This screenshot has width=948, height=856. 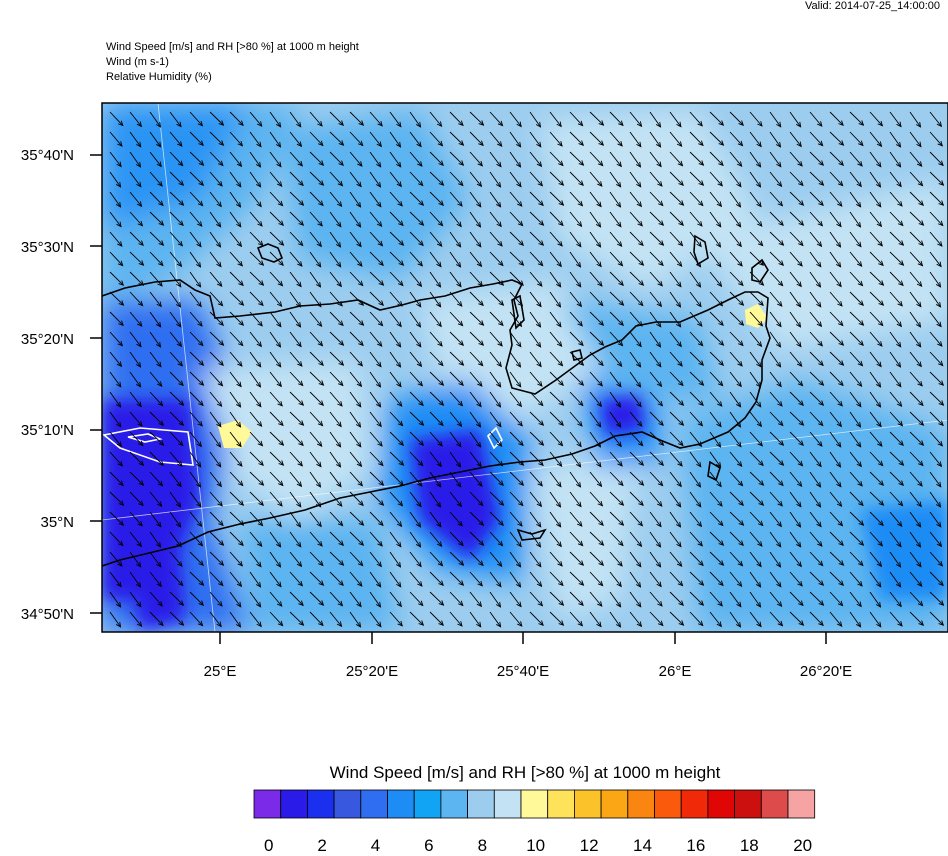 What do you see at coordinates (159, 77) in the screenshot?
I see `header-line-3: Relative Humidity (%)` at bounding box center [159, 77].